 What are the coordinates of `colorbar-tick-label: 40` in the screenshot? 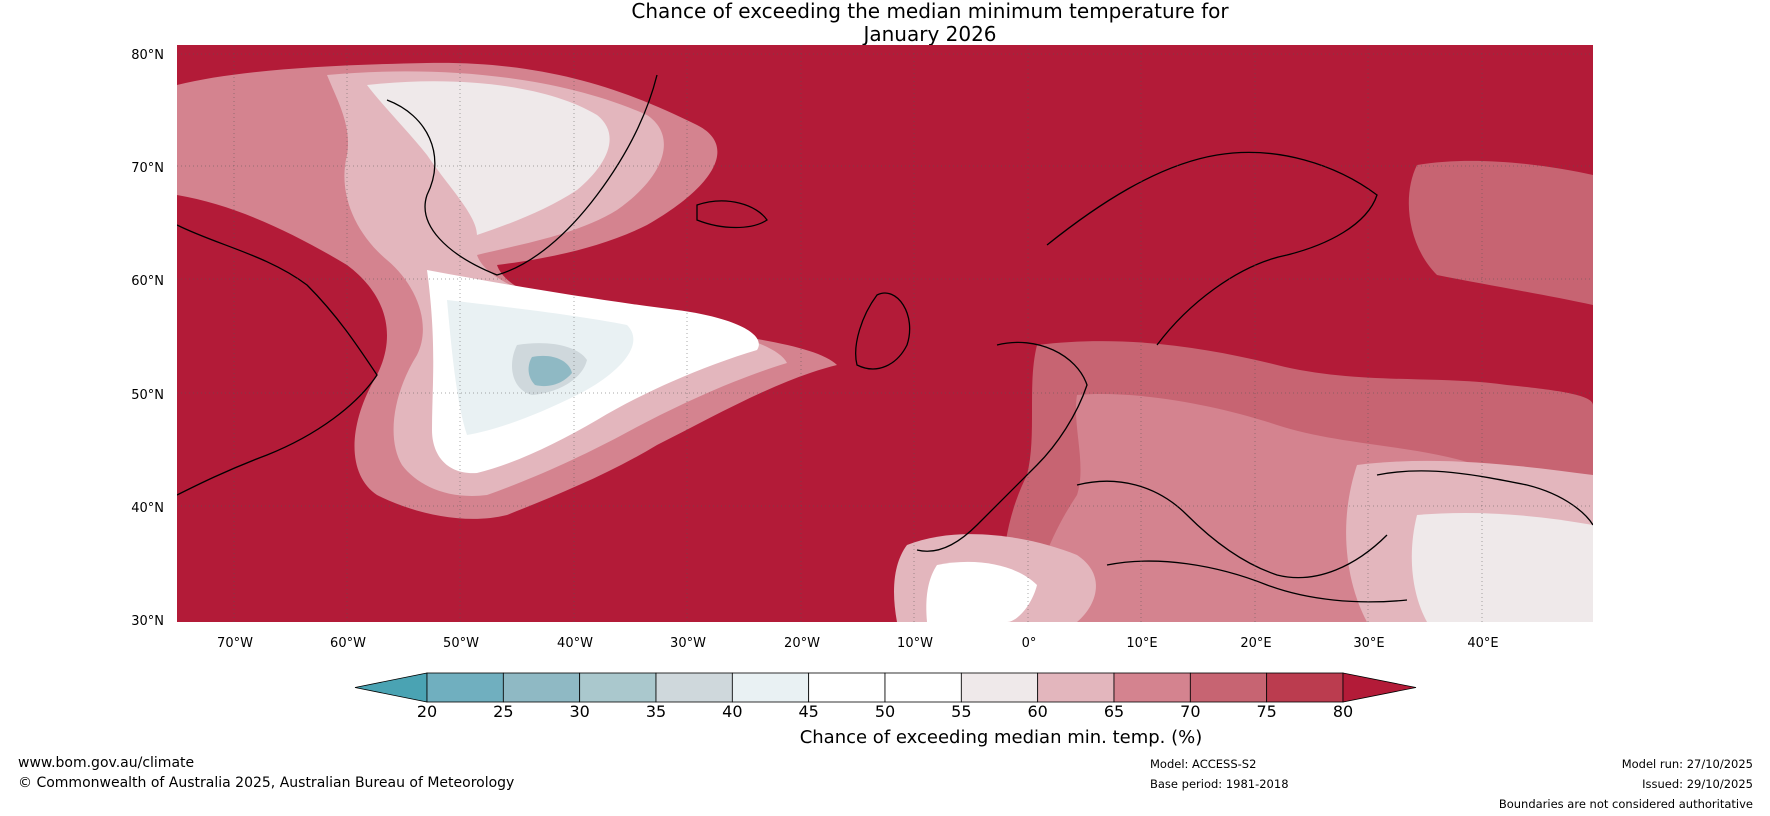 It's located at (732, 711).